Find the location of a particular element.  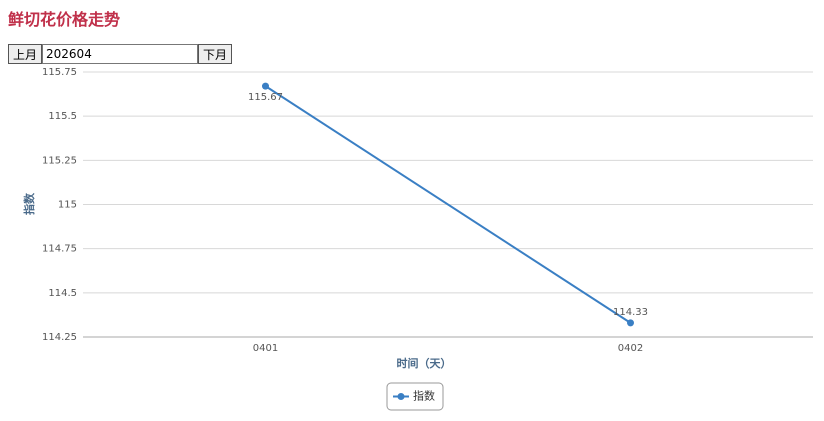

x-tick-label: 0402 is located at coordinates (630, 348).